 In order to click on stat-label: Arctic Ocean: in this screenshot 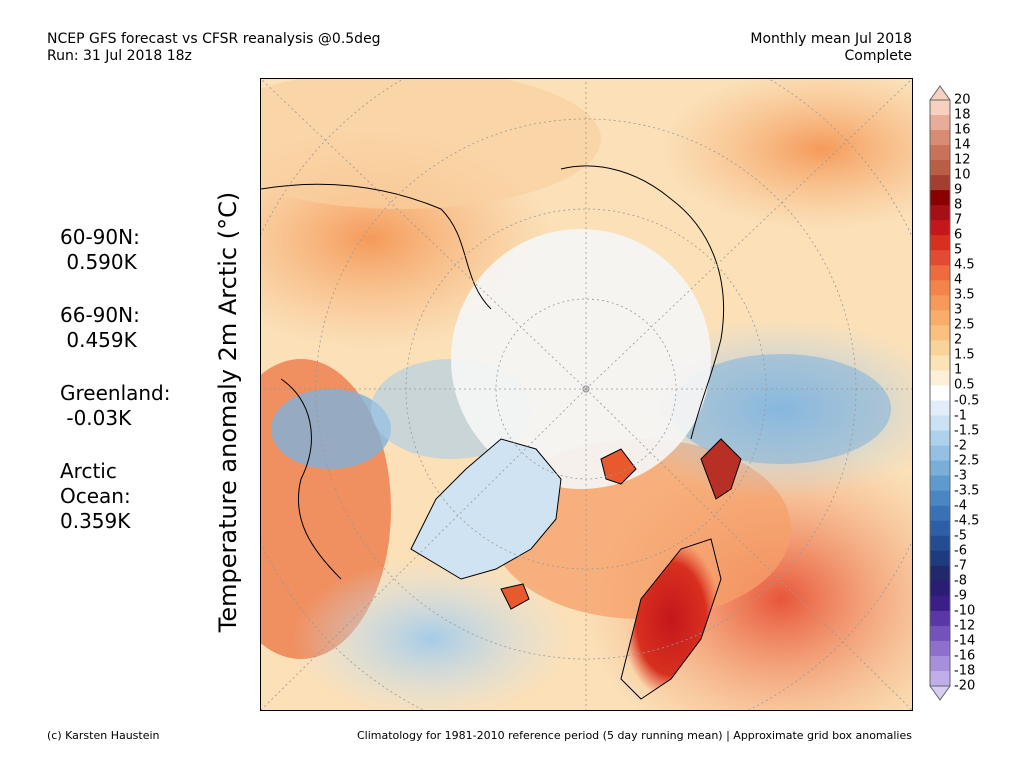, I will do `click(95, 483)`.